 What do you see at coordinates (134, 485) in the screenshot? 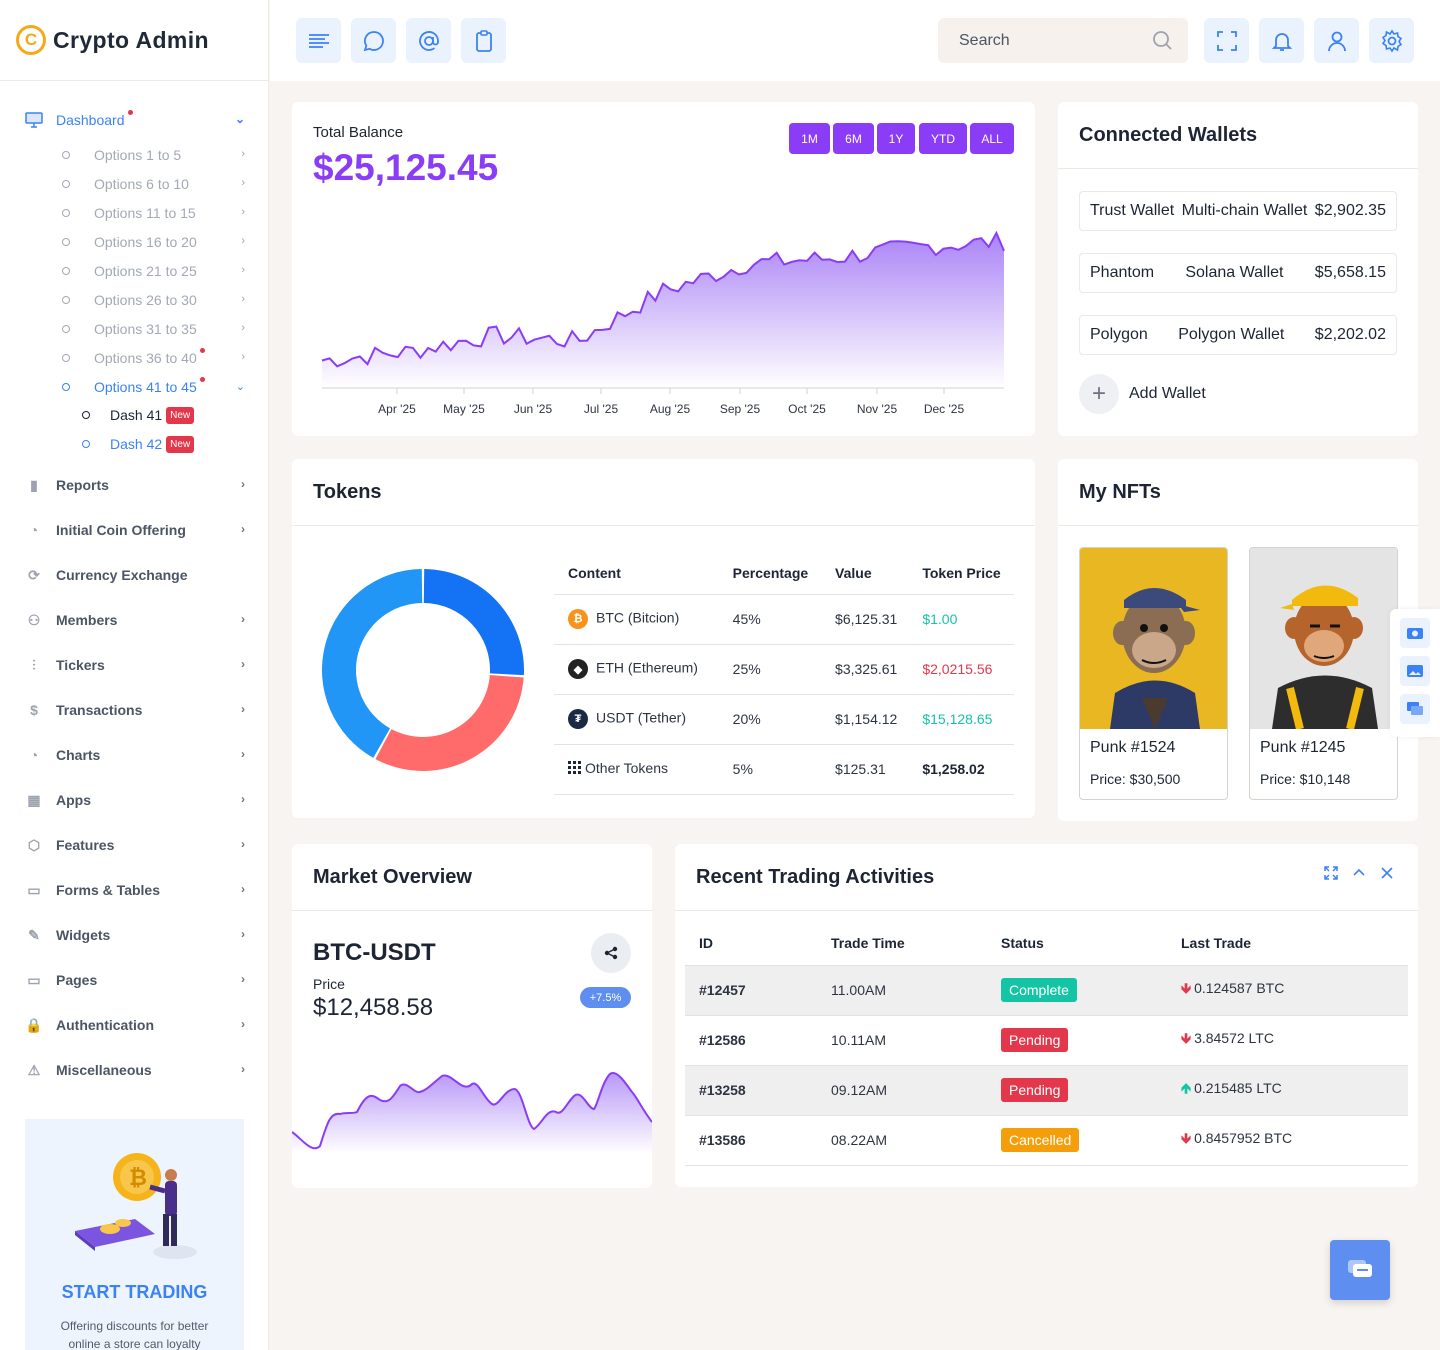
I see `sidebar-item: ▮ Reports ›` at bounding box center [134, 485].